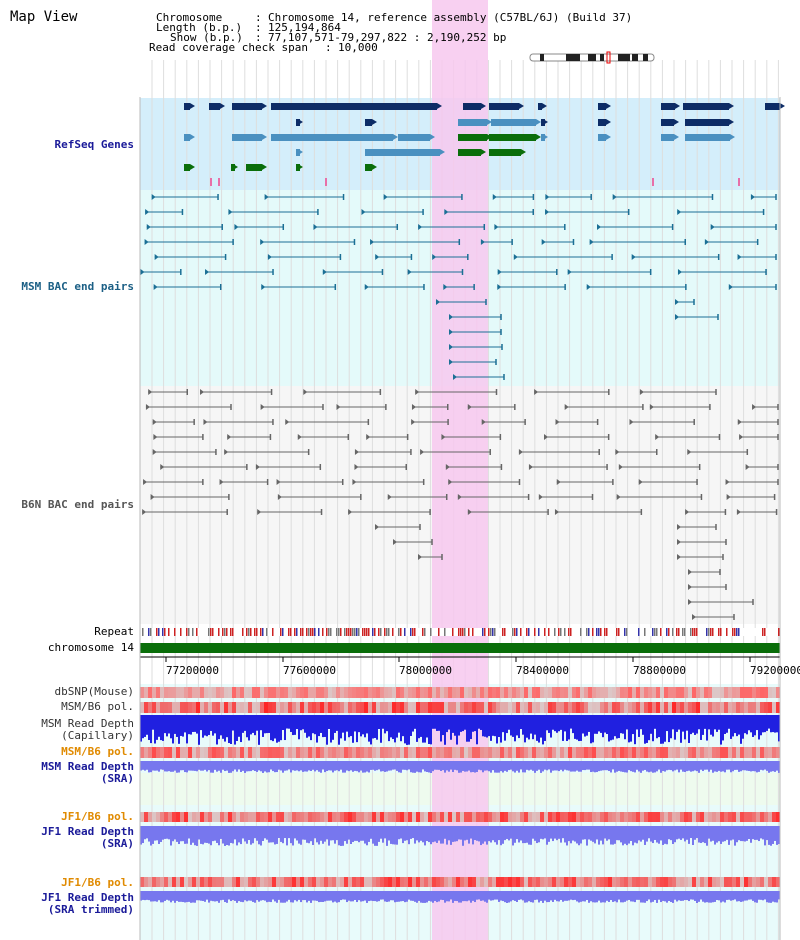 The width and height of the screenshot is (800, 940). What do you see at coordinates (97, 706) in the screenshot?
I see `track-label-msm-b6-pol-1: MSM/B6 pol.` at bounding box center [97, 706].